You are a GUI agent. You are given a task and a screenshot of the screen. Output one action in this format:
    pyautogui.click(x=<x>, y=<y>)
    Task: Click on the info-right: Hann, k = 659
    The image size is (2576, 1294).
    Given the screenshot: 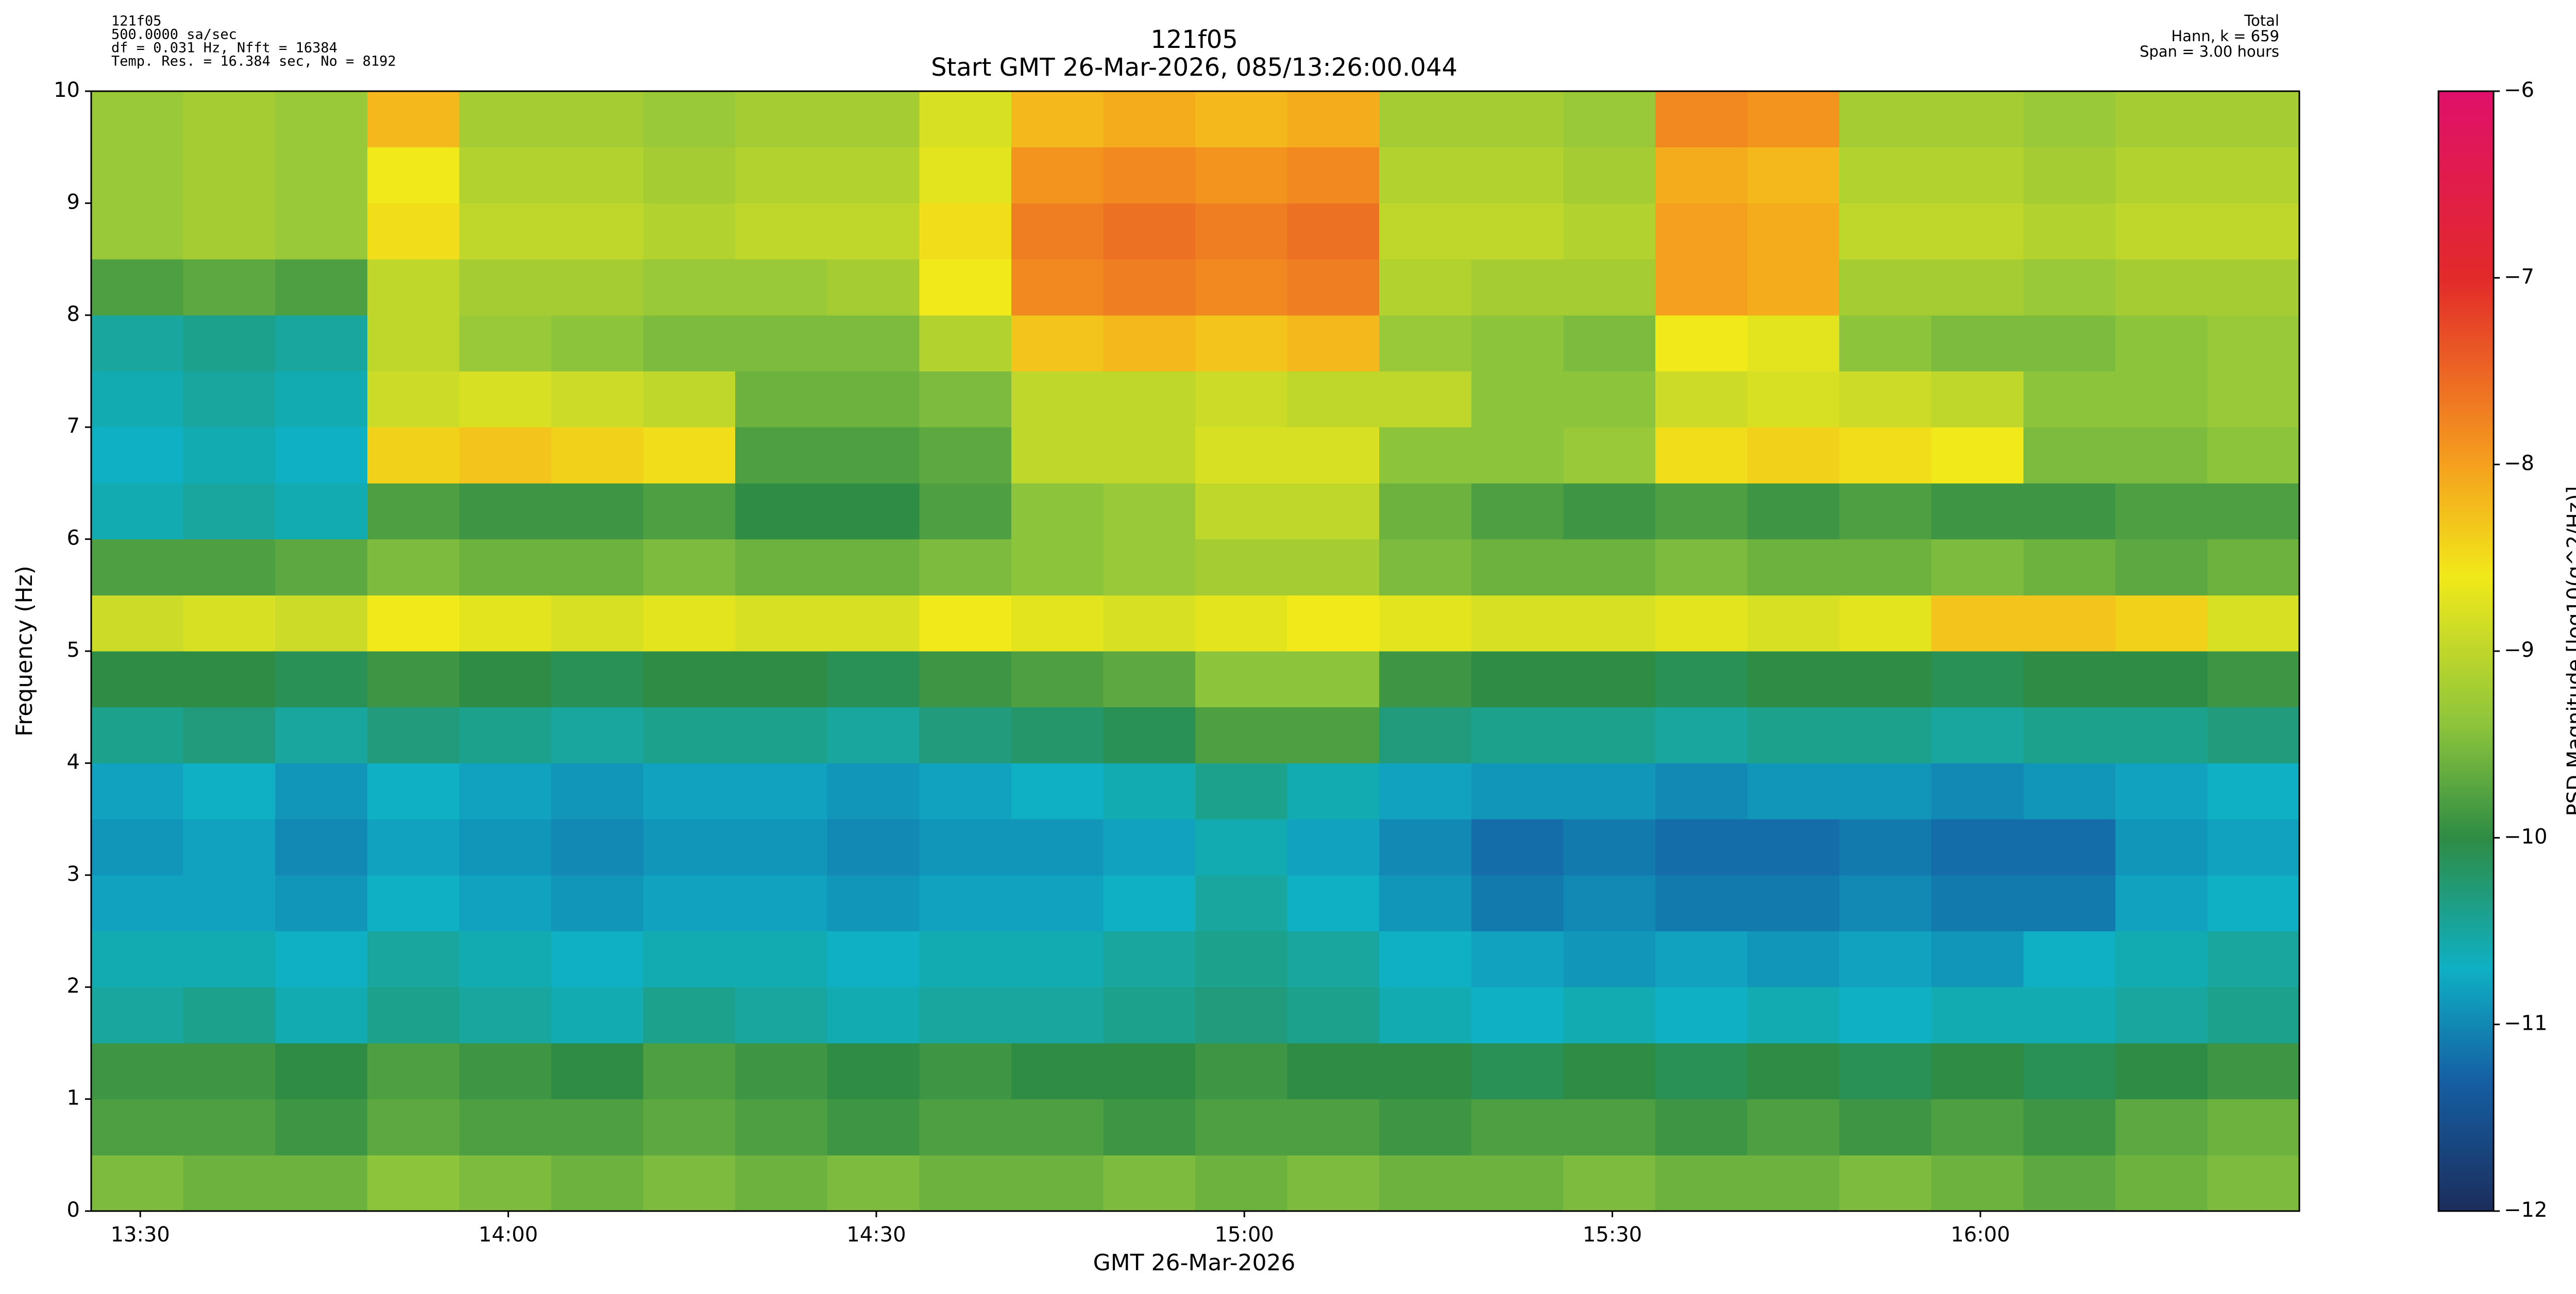 What is the action you would take?
    pyautogui.click(x=2225, y=36)
    